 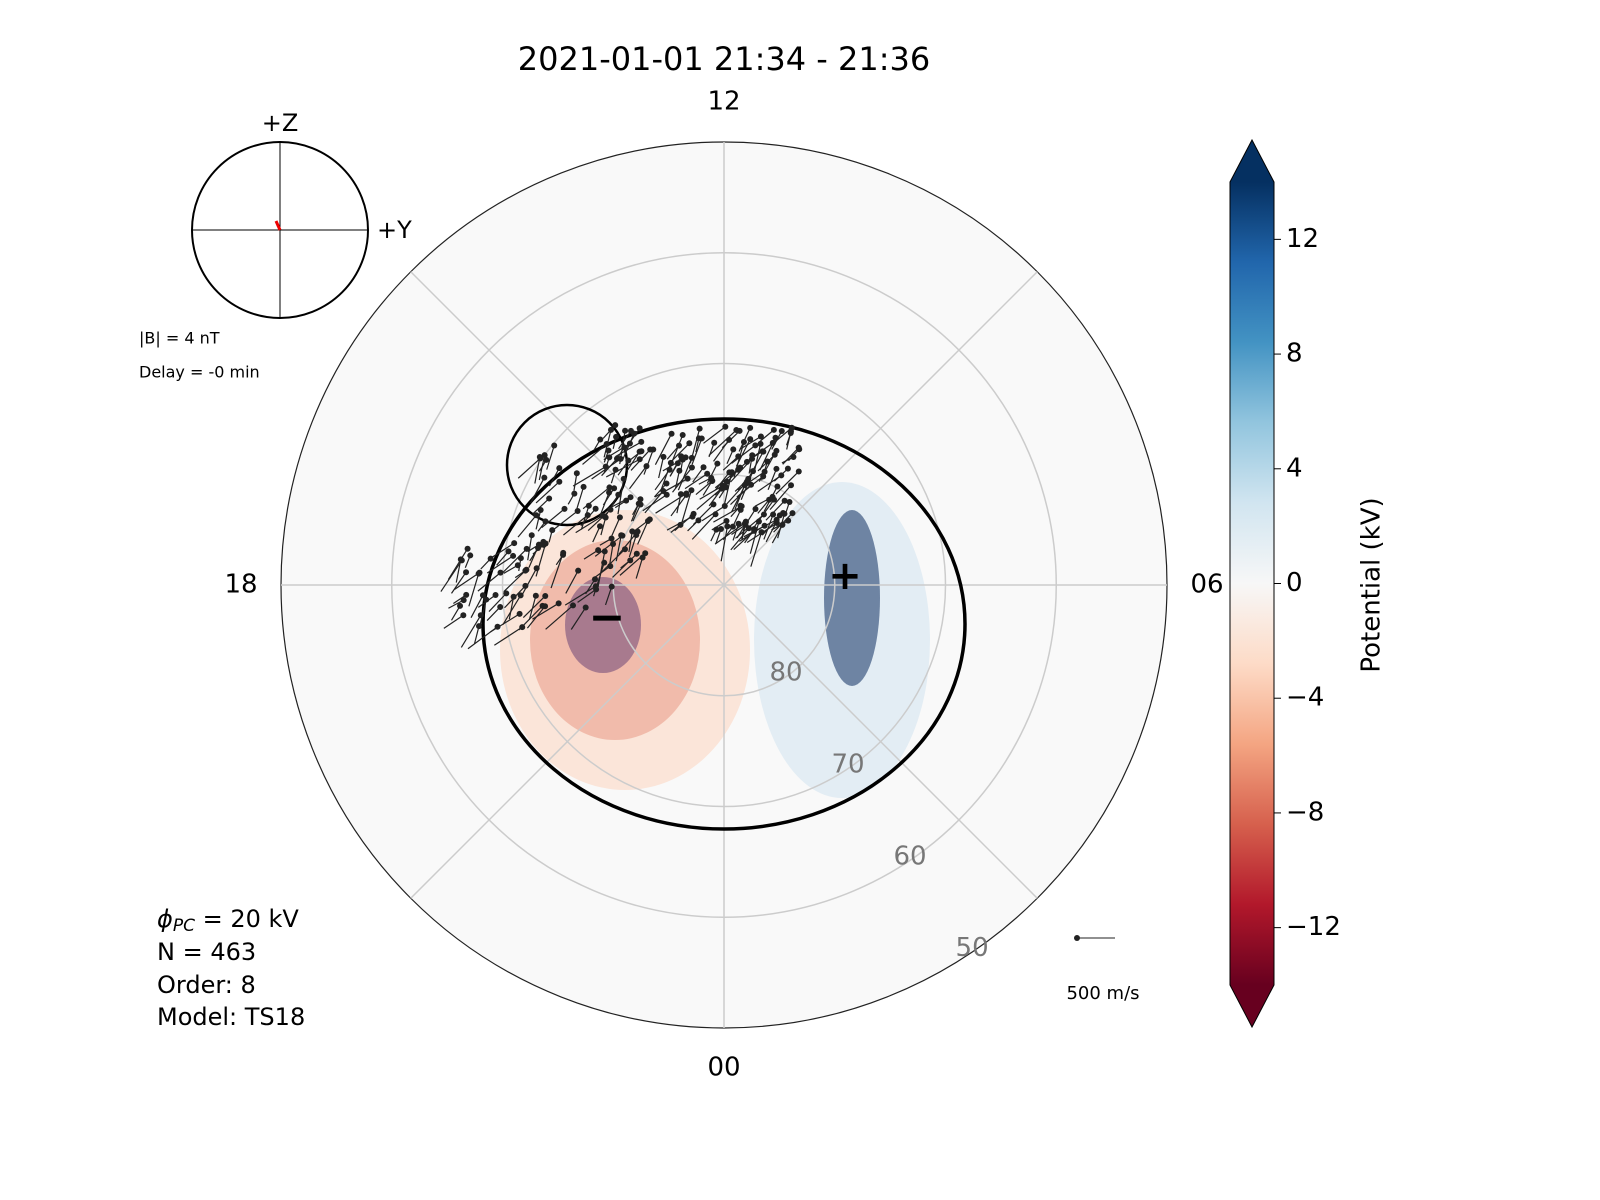 I want to click on lat-label: 80, so click(x=785, y=672).